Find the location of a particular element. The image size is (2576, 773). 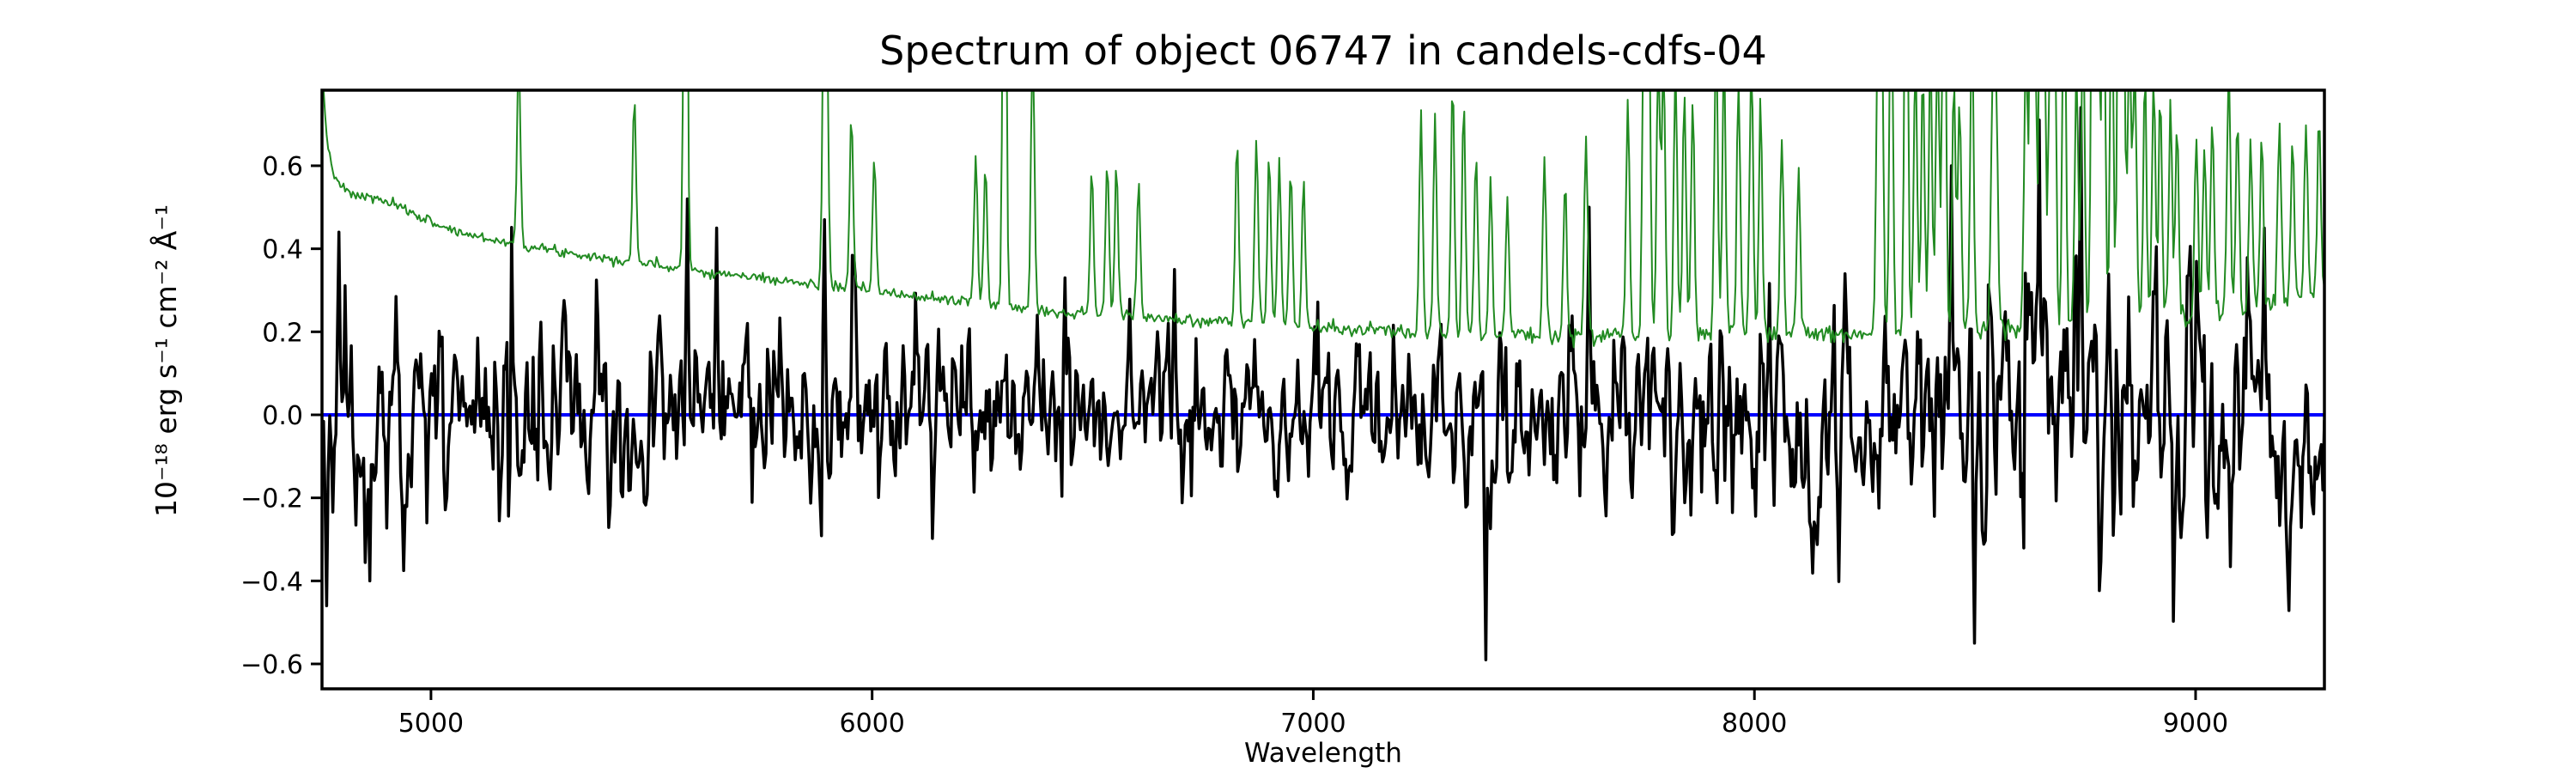

x-tick-label: 5000 is located at coordinates (431, 724).